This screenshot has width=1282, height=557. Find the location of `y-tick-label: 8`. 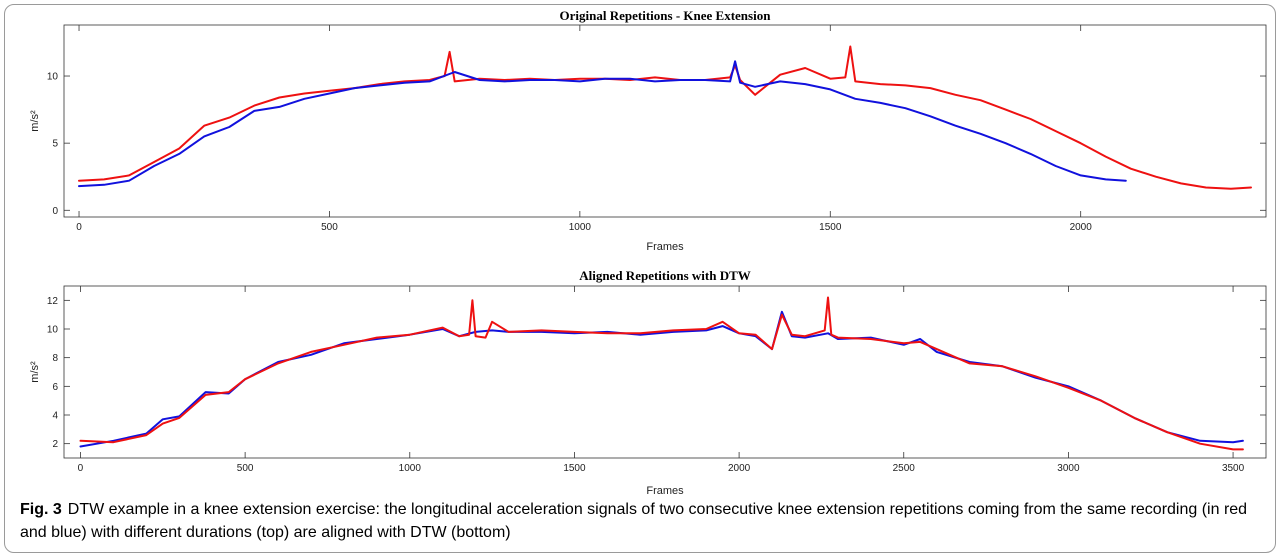

y-tick-label: 8 is located at coordinates (55, 358).